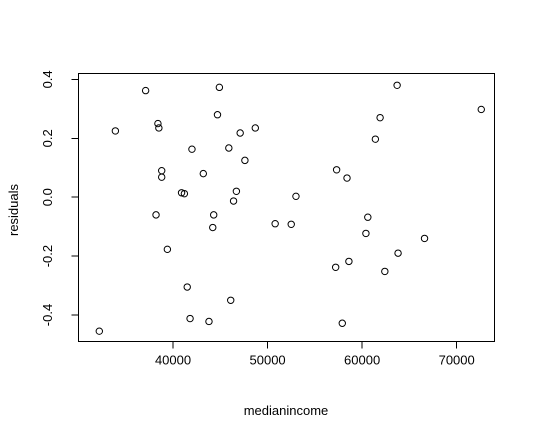 Image resolution: width=535 pixels, height=439 pixels. Describe the element at coordinates (286, 410) in the screenshot. I see `x-axis-title: medianincome` at that location.